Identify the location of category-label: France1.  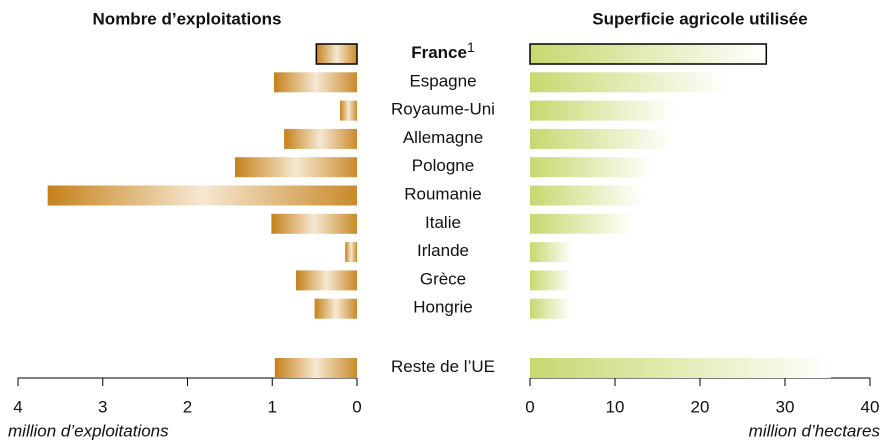
(443, 51).